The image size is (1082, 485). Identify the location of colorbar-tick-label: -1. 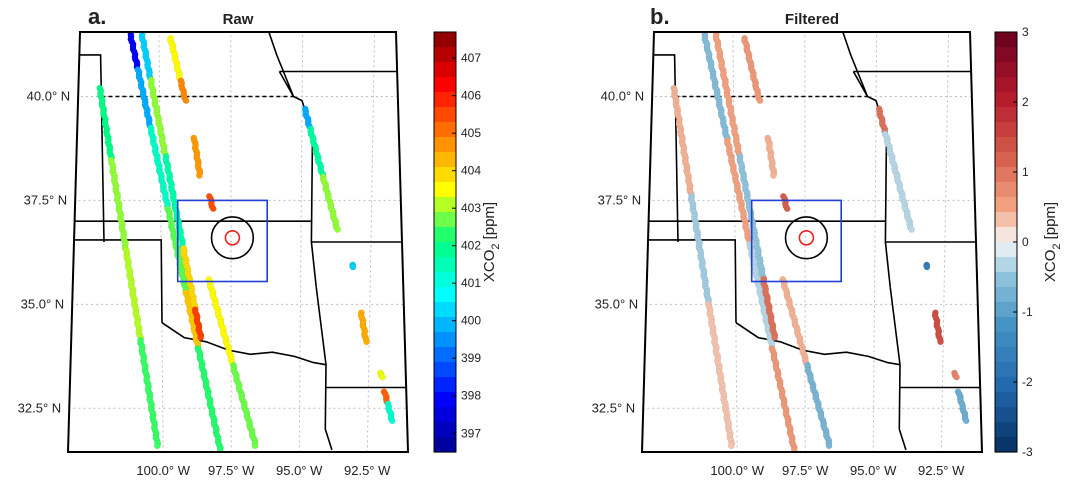
(1027, 312).